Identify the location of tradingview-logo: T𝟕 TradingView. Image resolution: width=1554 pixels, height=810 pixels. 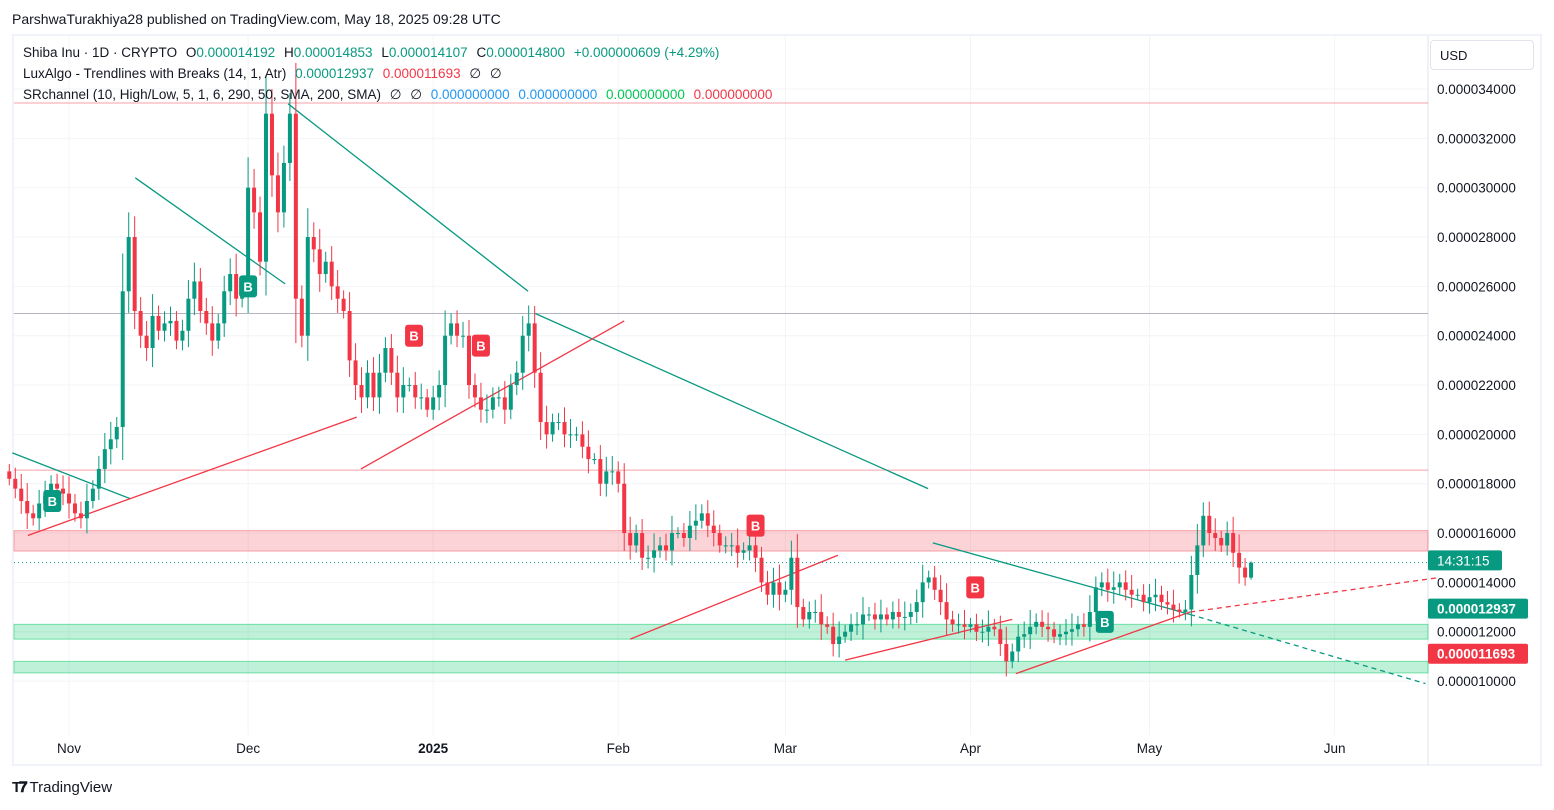
(62, 787).